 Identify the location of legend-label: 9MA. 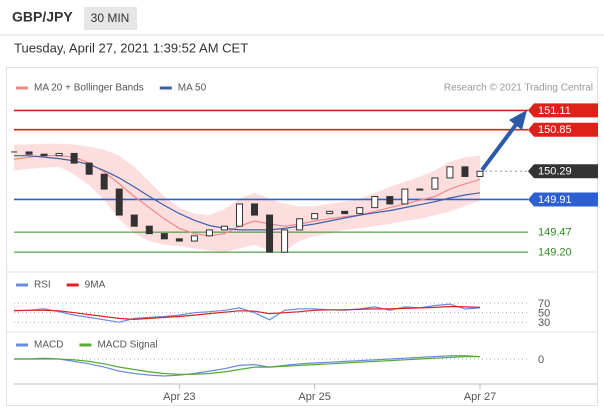
(95, 285).